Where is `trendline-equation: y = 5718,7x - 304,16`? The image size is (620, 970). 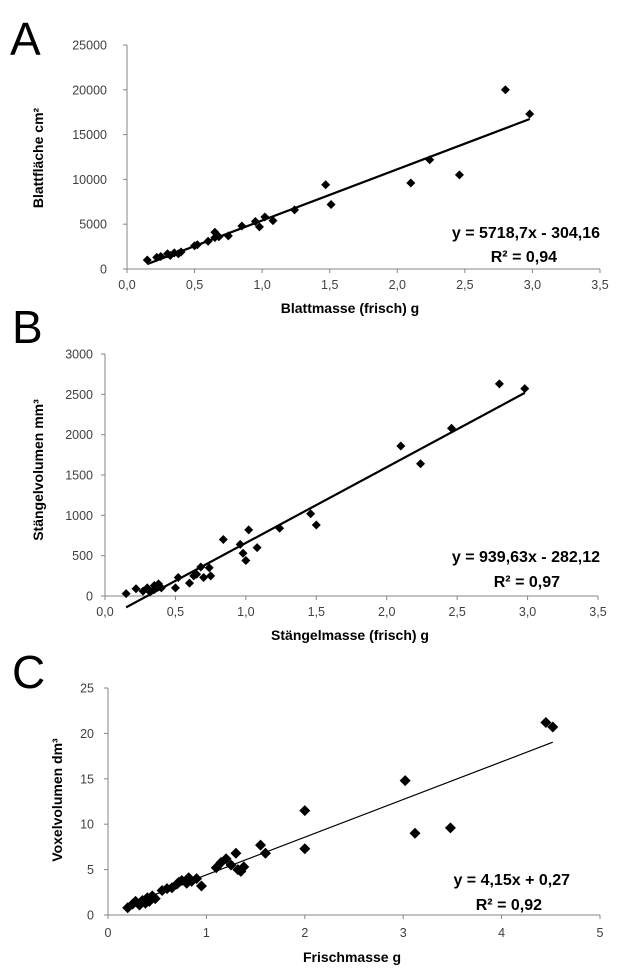
trendline-equation: y = 5718,7x - 304,16 is located at coordinates (526, 233).